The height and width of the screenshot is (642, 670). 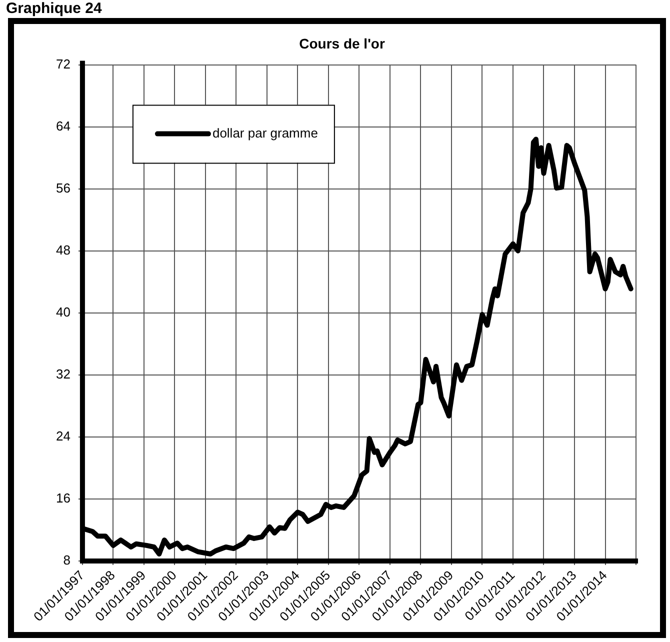 What do you see at coordinates (342, 43) in the screenshot?
I see `chart-title: Cours de l'or` at bounding box center [342, 43].